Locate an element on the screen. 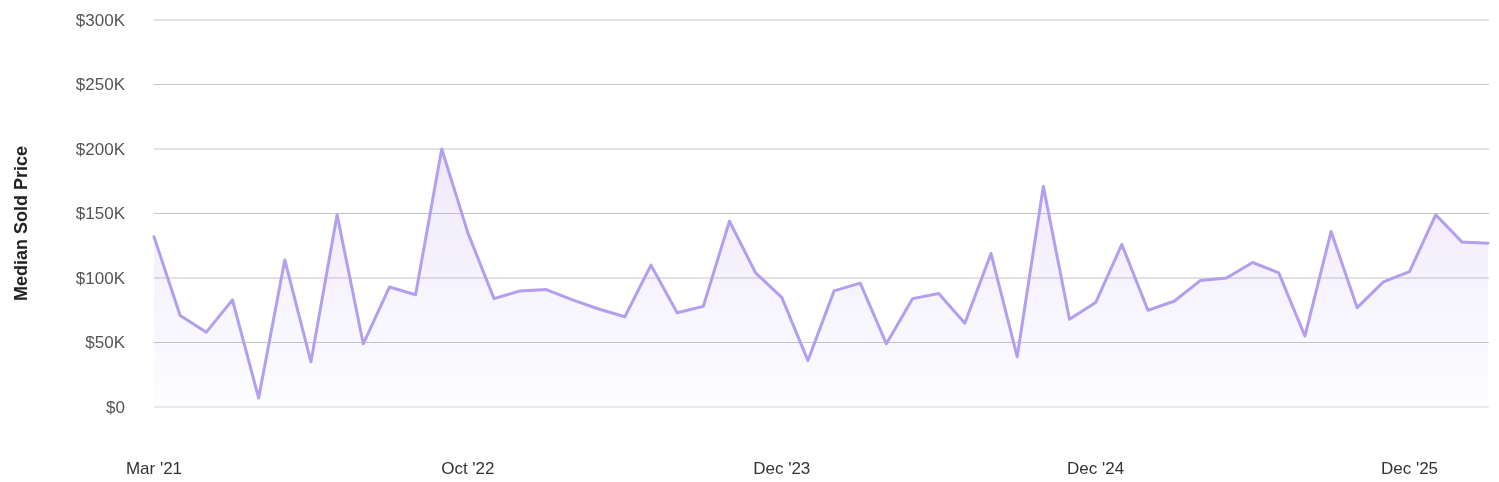 The image size is (1499, 482). x-tick-label: Mar '21 is located at coordinates (154, 468).